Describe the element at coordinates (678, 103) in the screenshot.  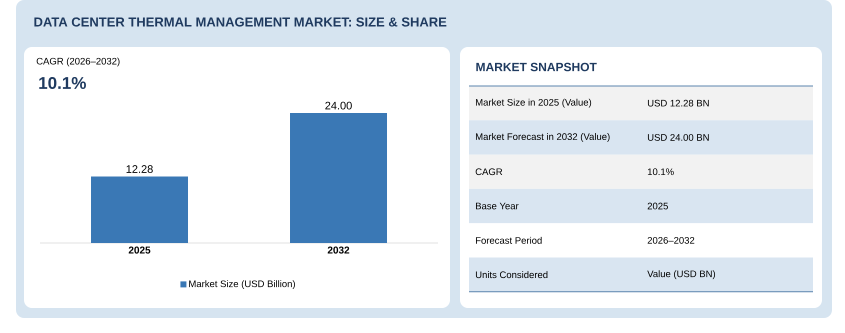
I see `text: USD 12.28 BN` at that location.